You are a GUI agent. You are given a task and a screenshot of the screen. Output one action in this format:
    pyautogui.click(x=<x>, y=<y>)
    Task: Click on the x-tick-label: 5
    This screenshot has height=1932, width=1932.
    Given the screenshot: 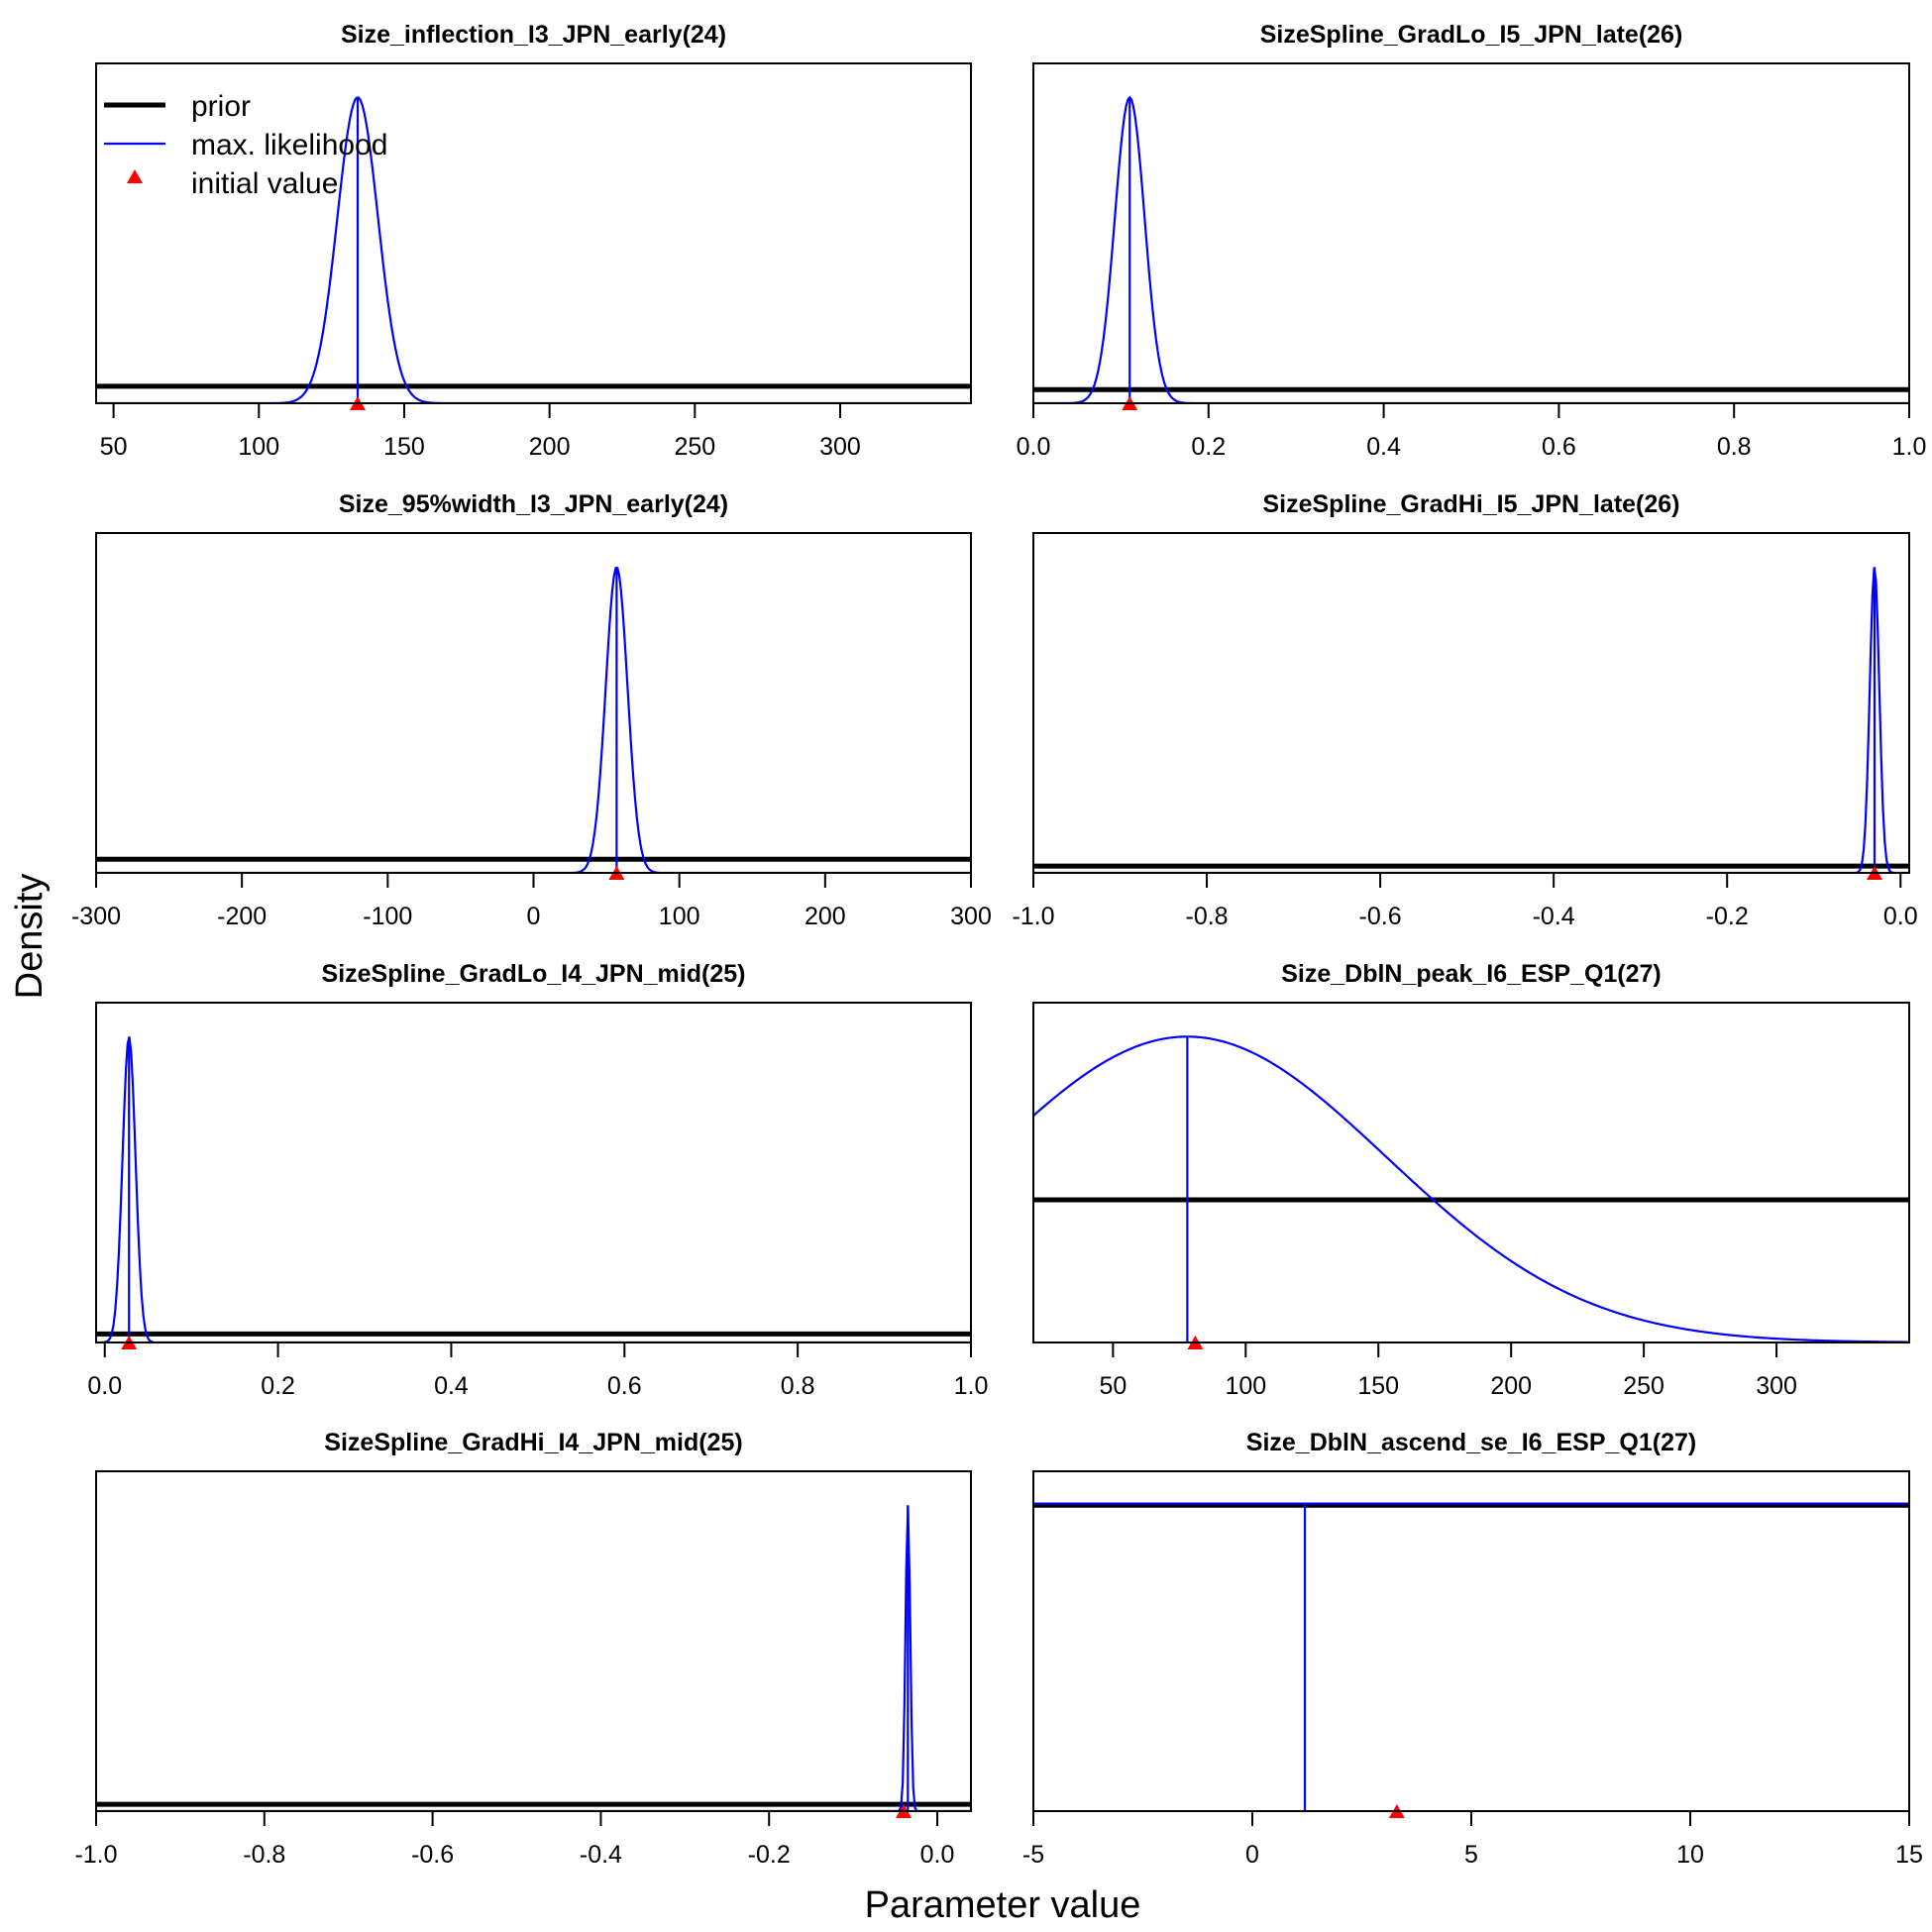 What is the action you would take?
    pyautogui.click(x=1471, y=1855)
    